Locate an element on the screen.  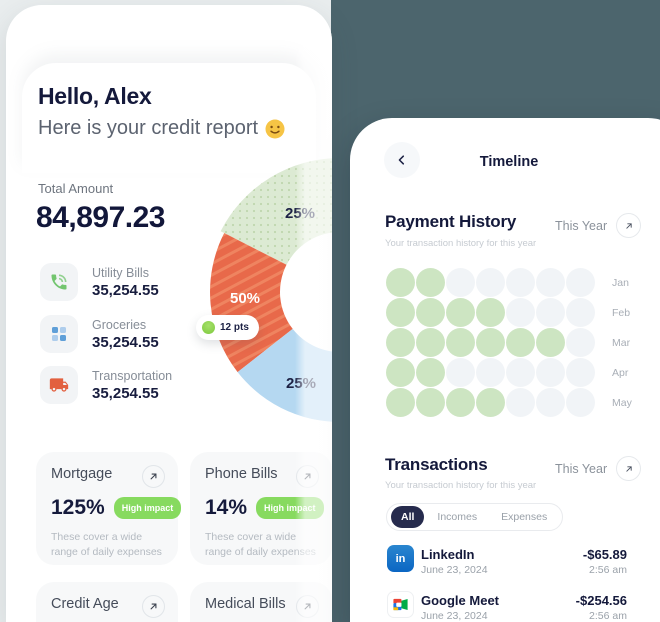
card-value: 14% is located at coordinates (226, 507).